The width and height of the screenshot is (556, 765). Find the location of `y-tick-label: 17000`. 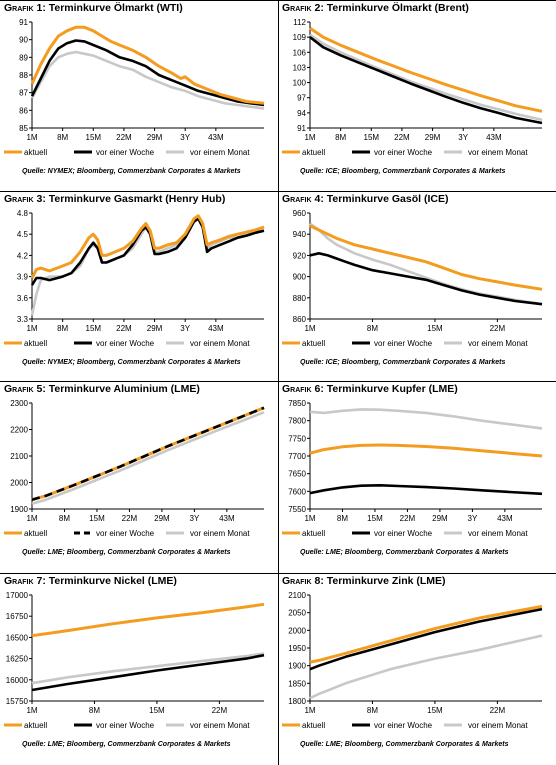

y-tick-label: 17000 is located at coordinates (17, 595).